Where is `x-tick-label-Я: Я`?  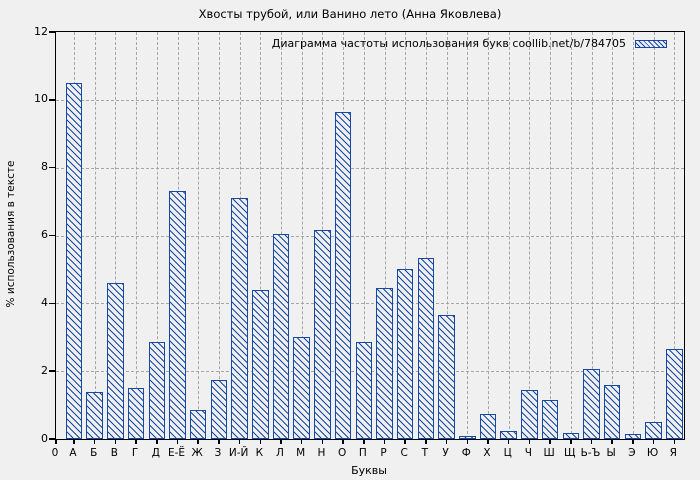
x-tick-label-Я: Я is located at coordinates (673, 453).